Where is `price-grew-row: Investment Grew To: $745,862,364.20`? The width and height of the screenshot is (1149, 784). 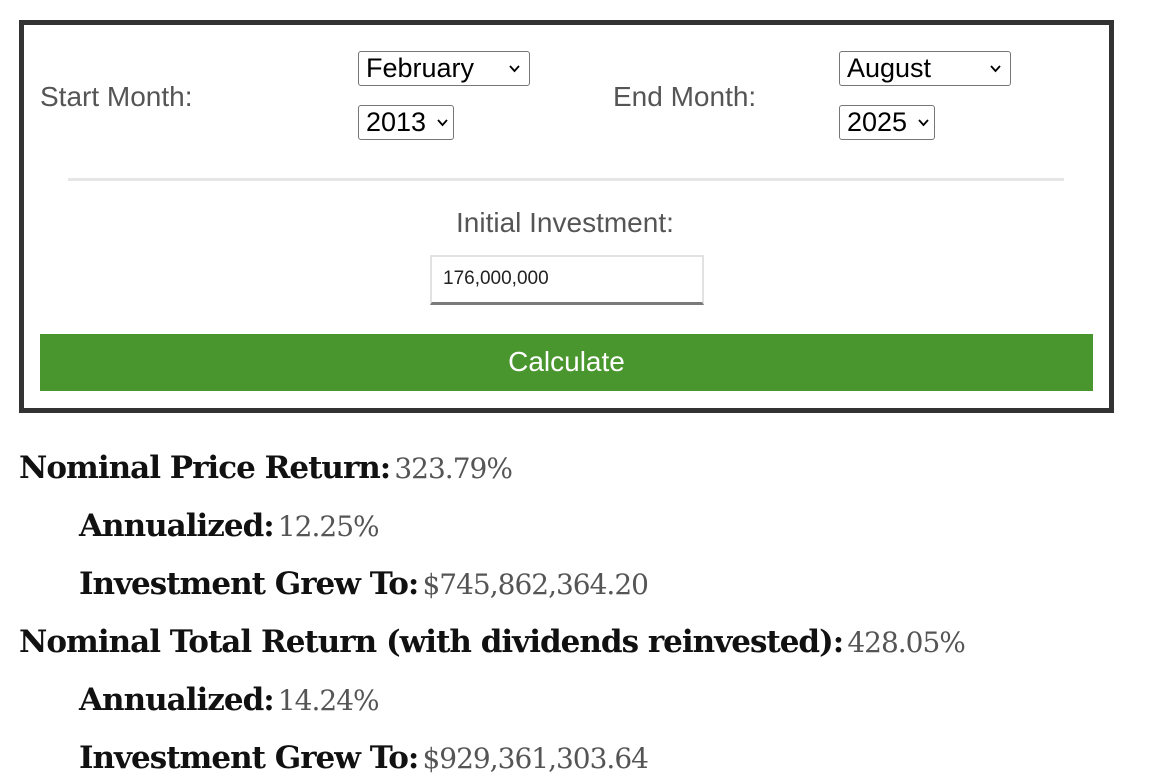 price-grew-row: Investment Grew To: $745,862,364.20 is located at coordinates (364, 584).